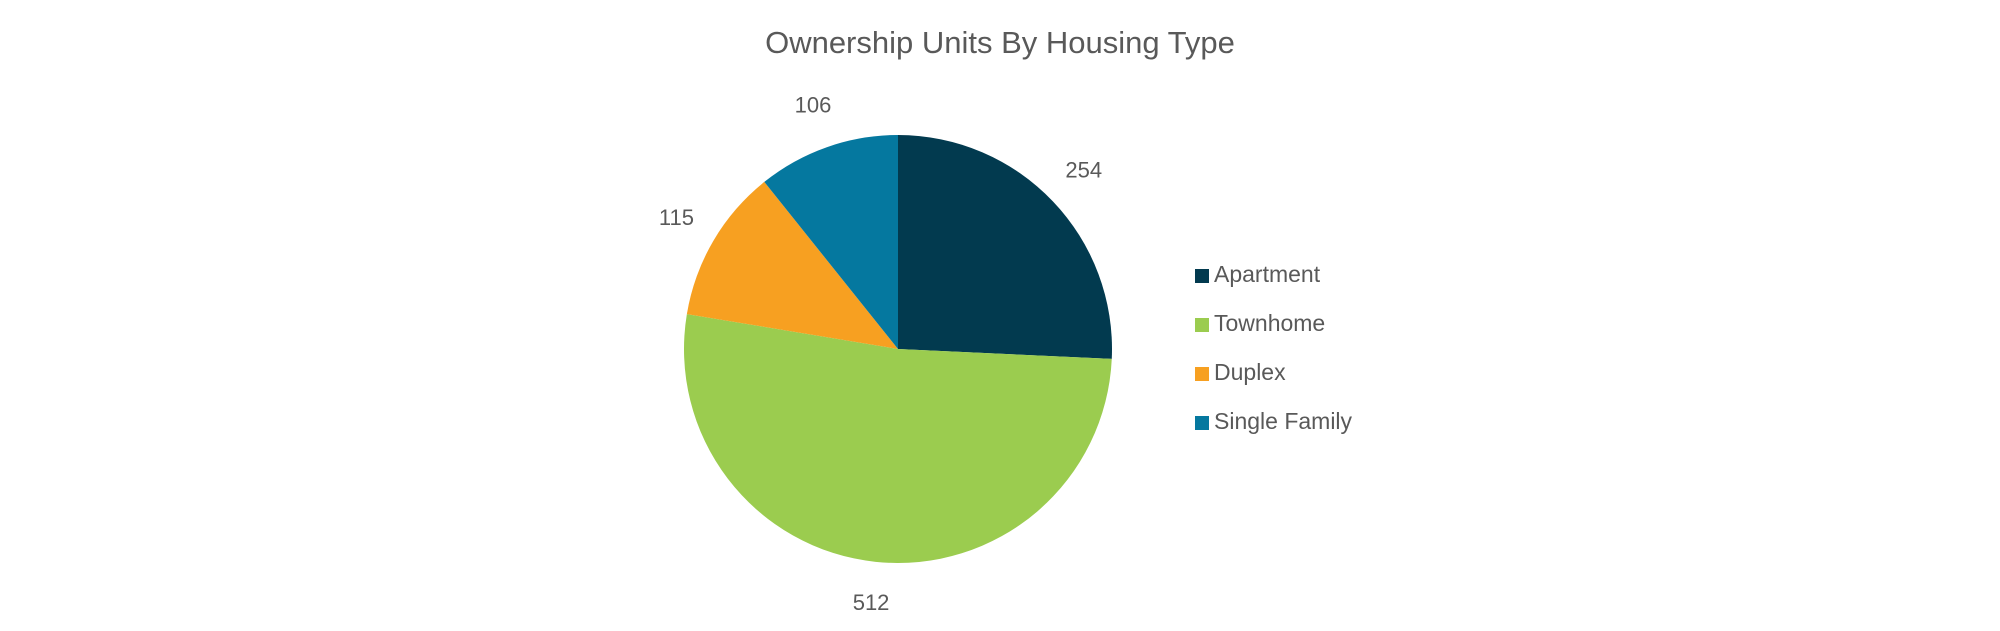 This screenshot has height=631, width=2000. Describe the element at coordinates (676, 217) in the screenshot. I see `data-label: 115` at that location.